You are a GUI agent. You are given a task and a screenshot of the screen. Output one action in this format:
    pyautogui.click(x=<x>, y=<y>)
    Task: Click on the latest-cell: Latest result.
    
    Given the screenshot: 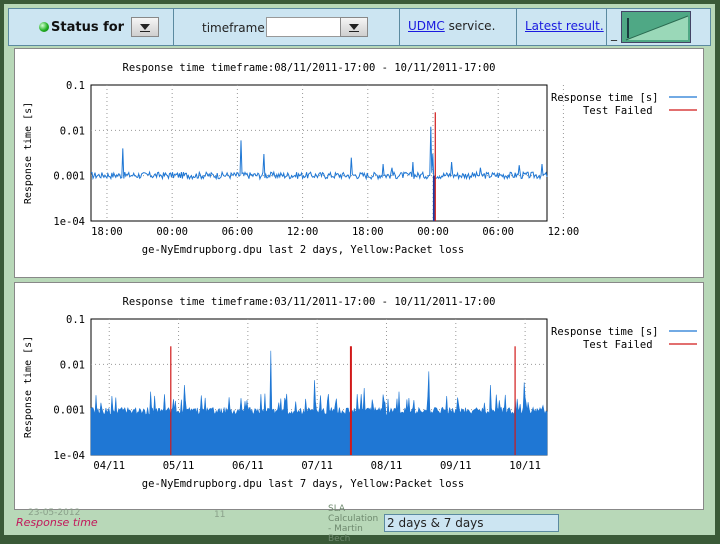 What is the action you would take?
    pyautogui.click(x=562, y=27)
    